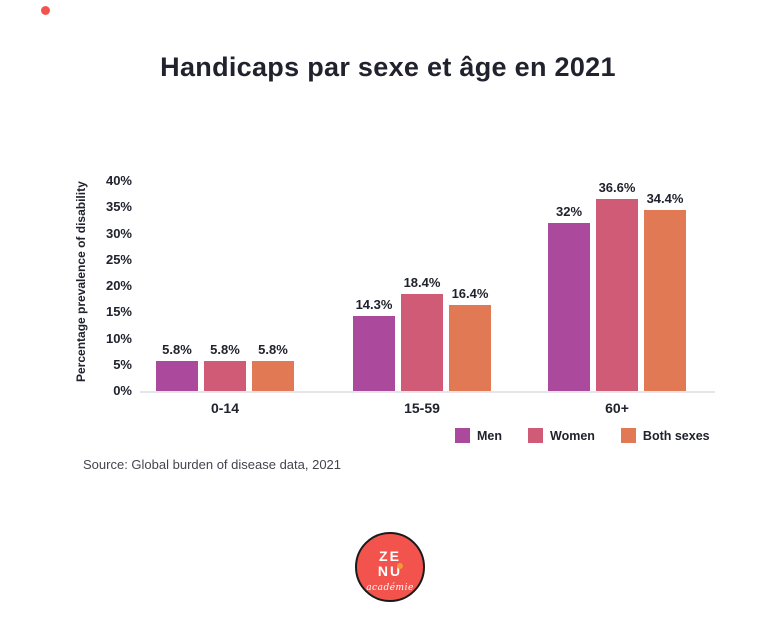  I want to click on logo-accent-dot, so click(400, 566).